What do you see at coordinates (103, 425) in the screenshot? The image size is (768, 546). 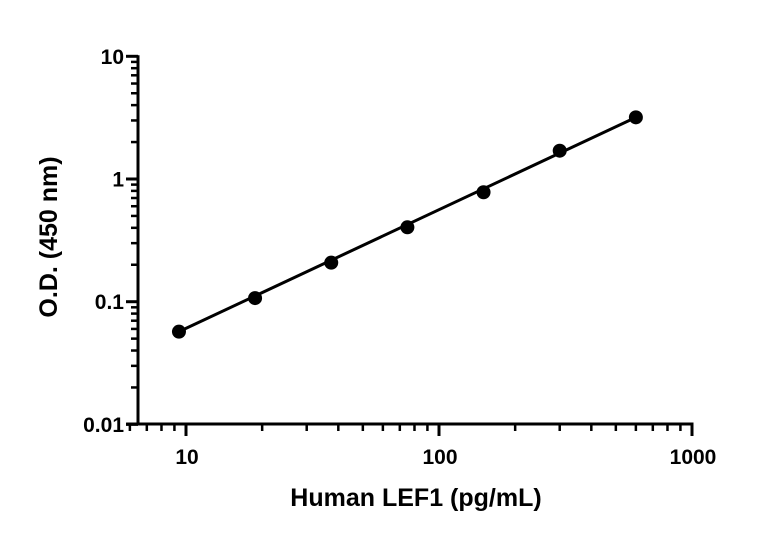 I see `y-tick-label: 0.01` at bounding box center [103, 425].